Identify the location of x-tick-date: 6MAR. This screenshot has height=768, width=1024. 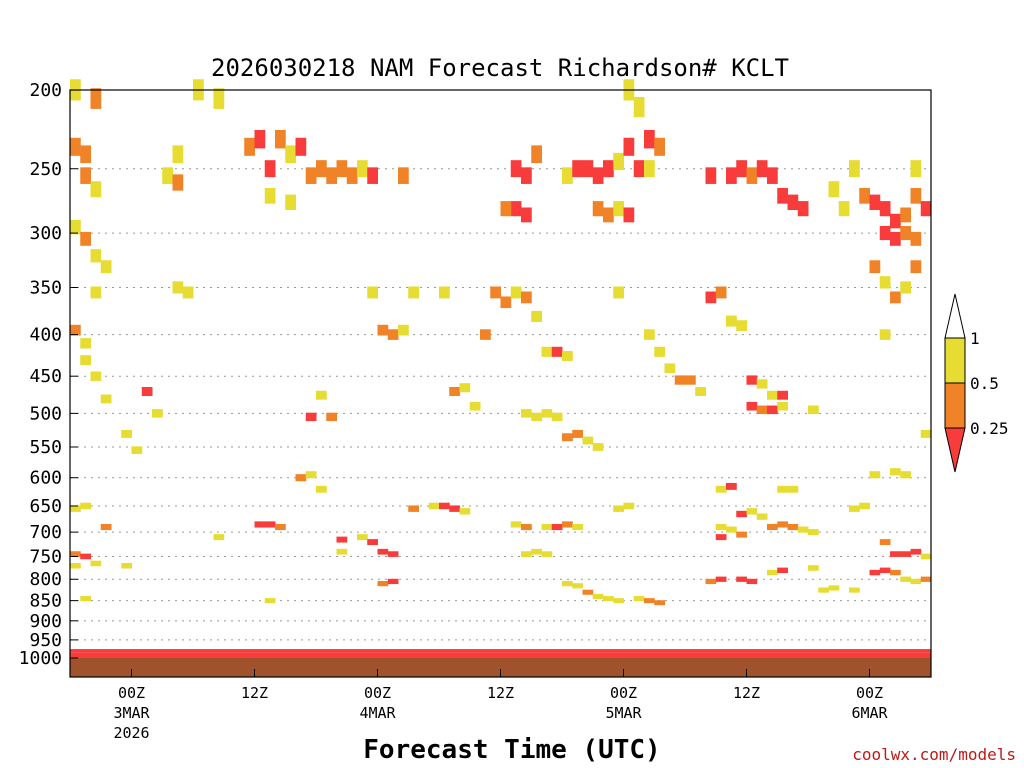
(869, 713).